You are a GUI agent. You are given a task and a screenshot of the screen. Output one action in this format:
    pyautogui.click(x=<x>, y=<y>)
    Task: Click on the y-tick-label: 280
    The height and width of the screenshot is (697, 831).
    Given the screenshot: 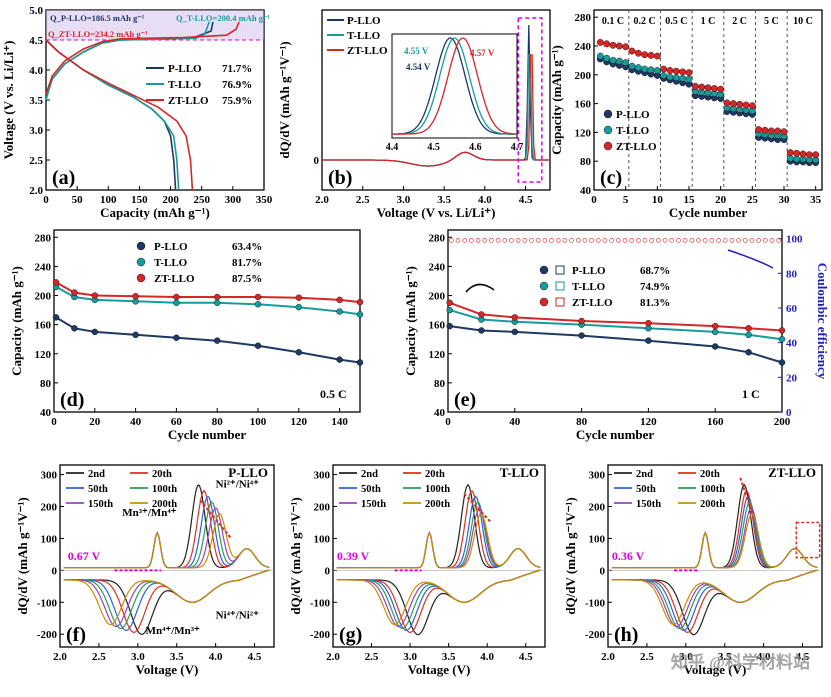 What is the action you would take?
    pyautogui.click(x=437, y=238)
    